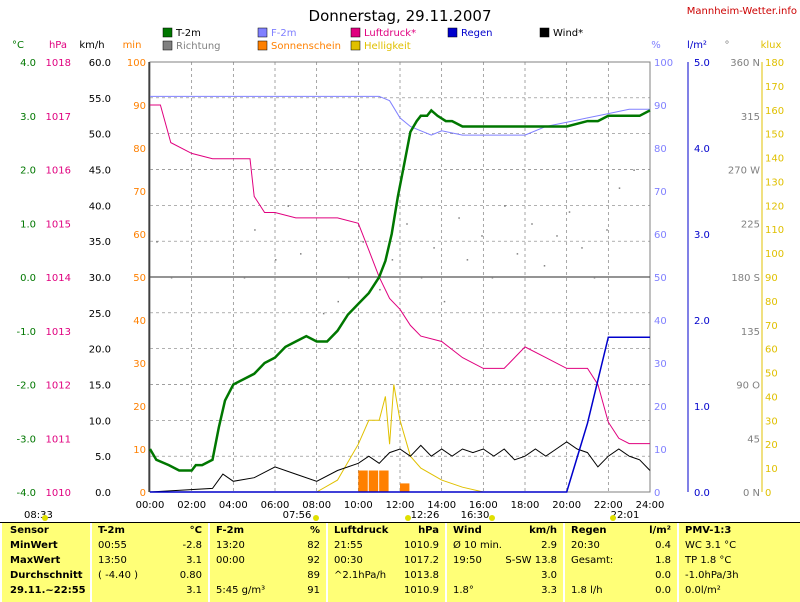 The image size is (800, 602). I want to click on temp-tick: 1.0, so click(28, 224).